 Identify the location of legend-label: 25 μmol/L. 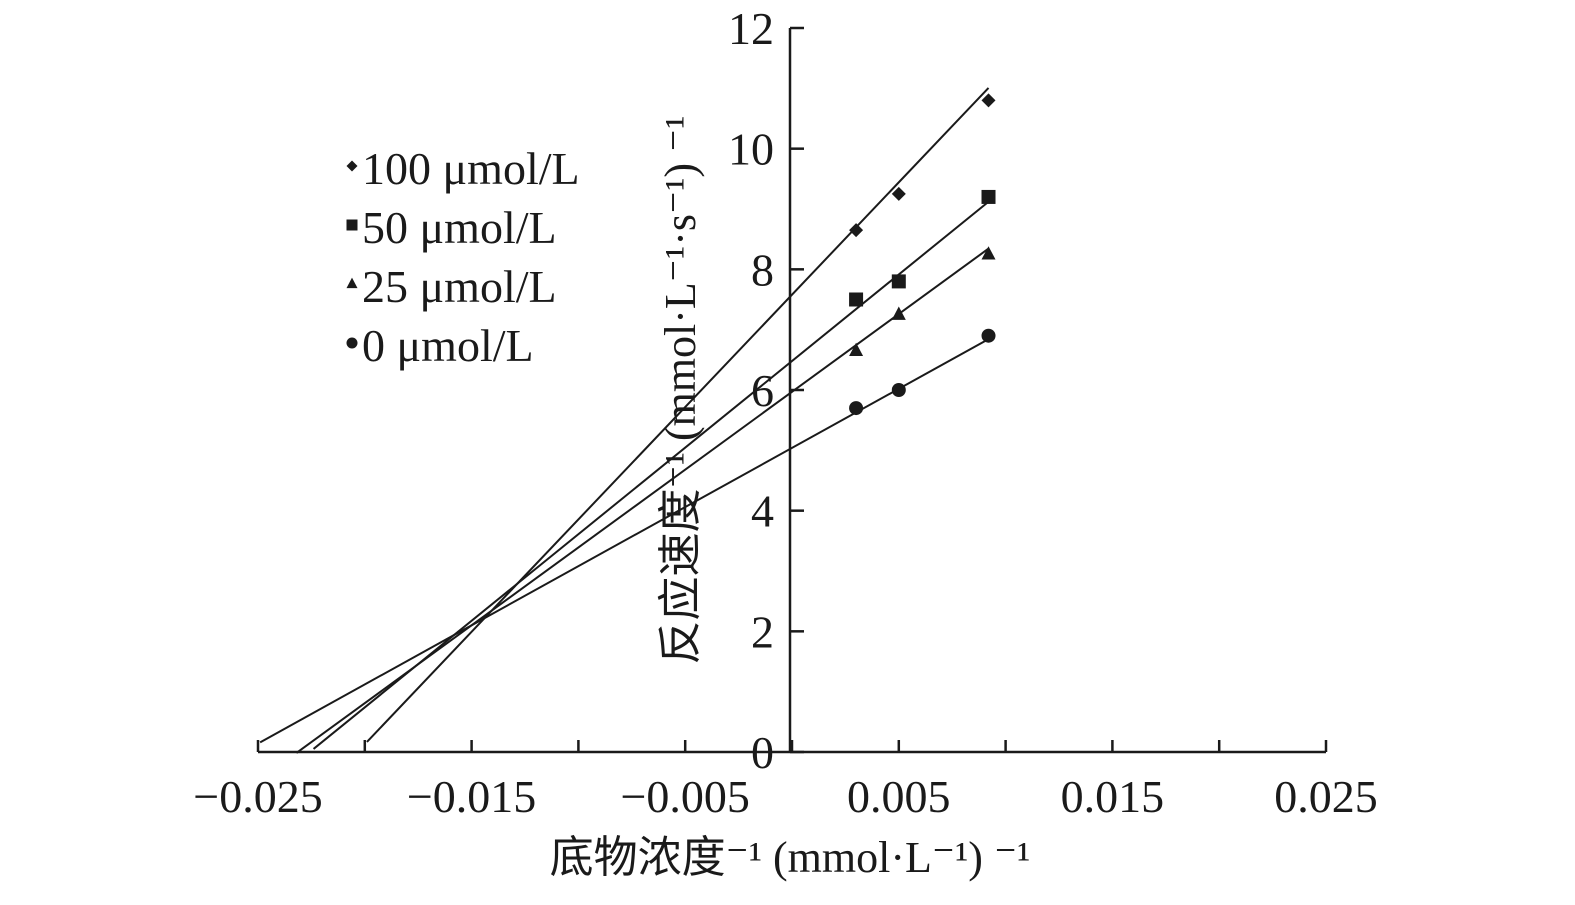
(459, 286).